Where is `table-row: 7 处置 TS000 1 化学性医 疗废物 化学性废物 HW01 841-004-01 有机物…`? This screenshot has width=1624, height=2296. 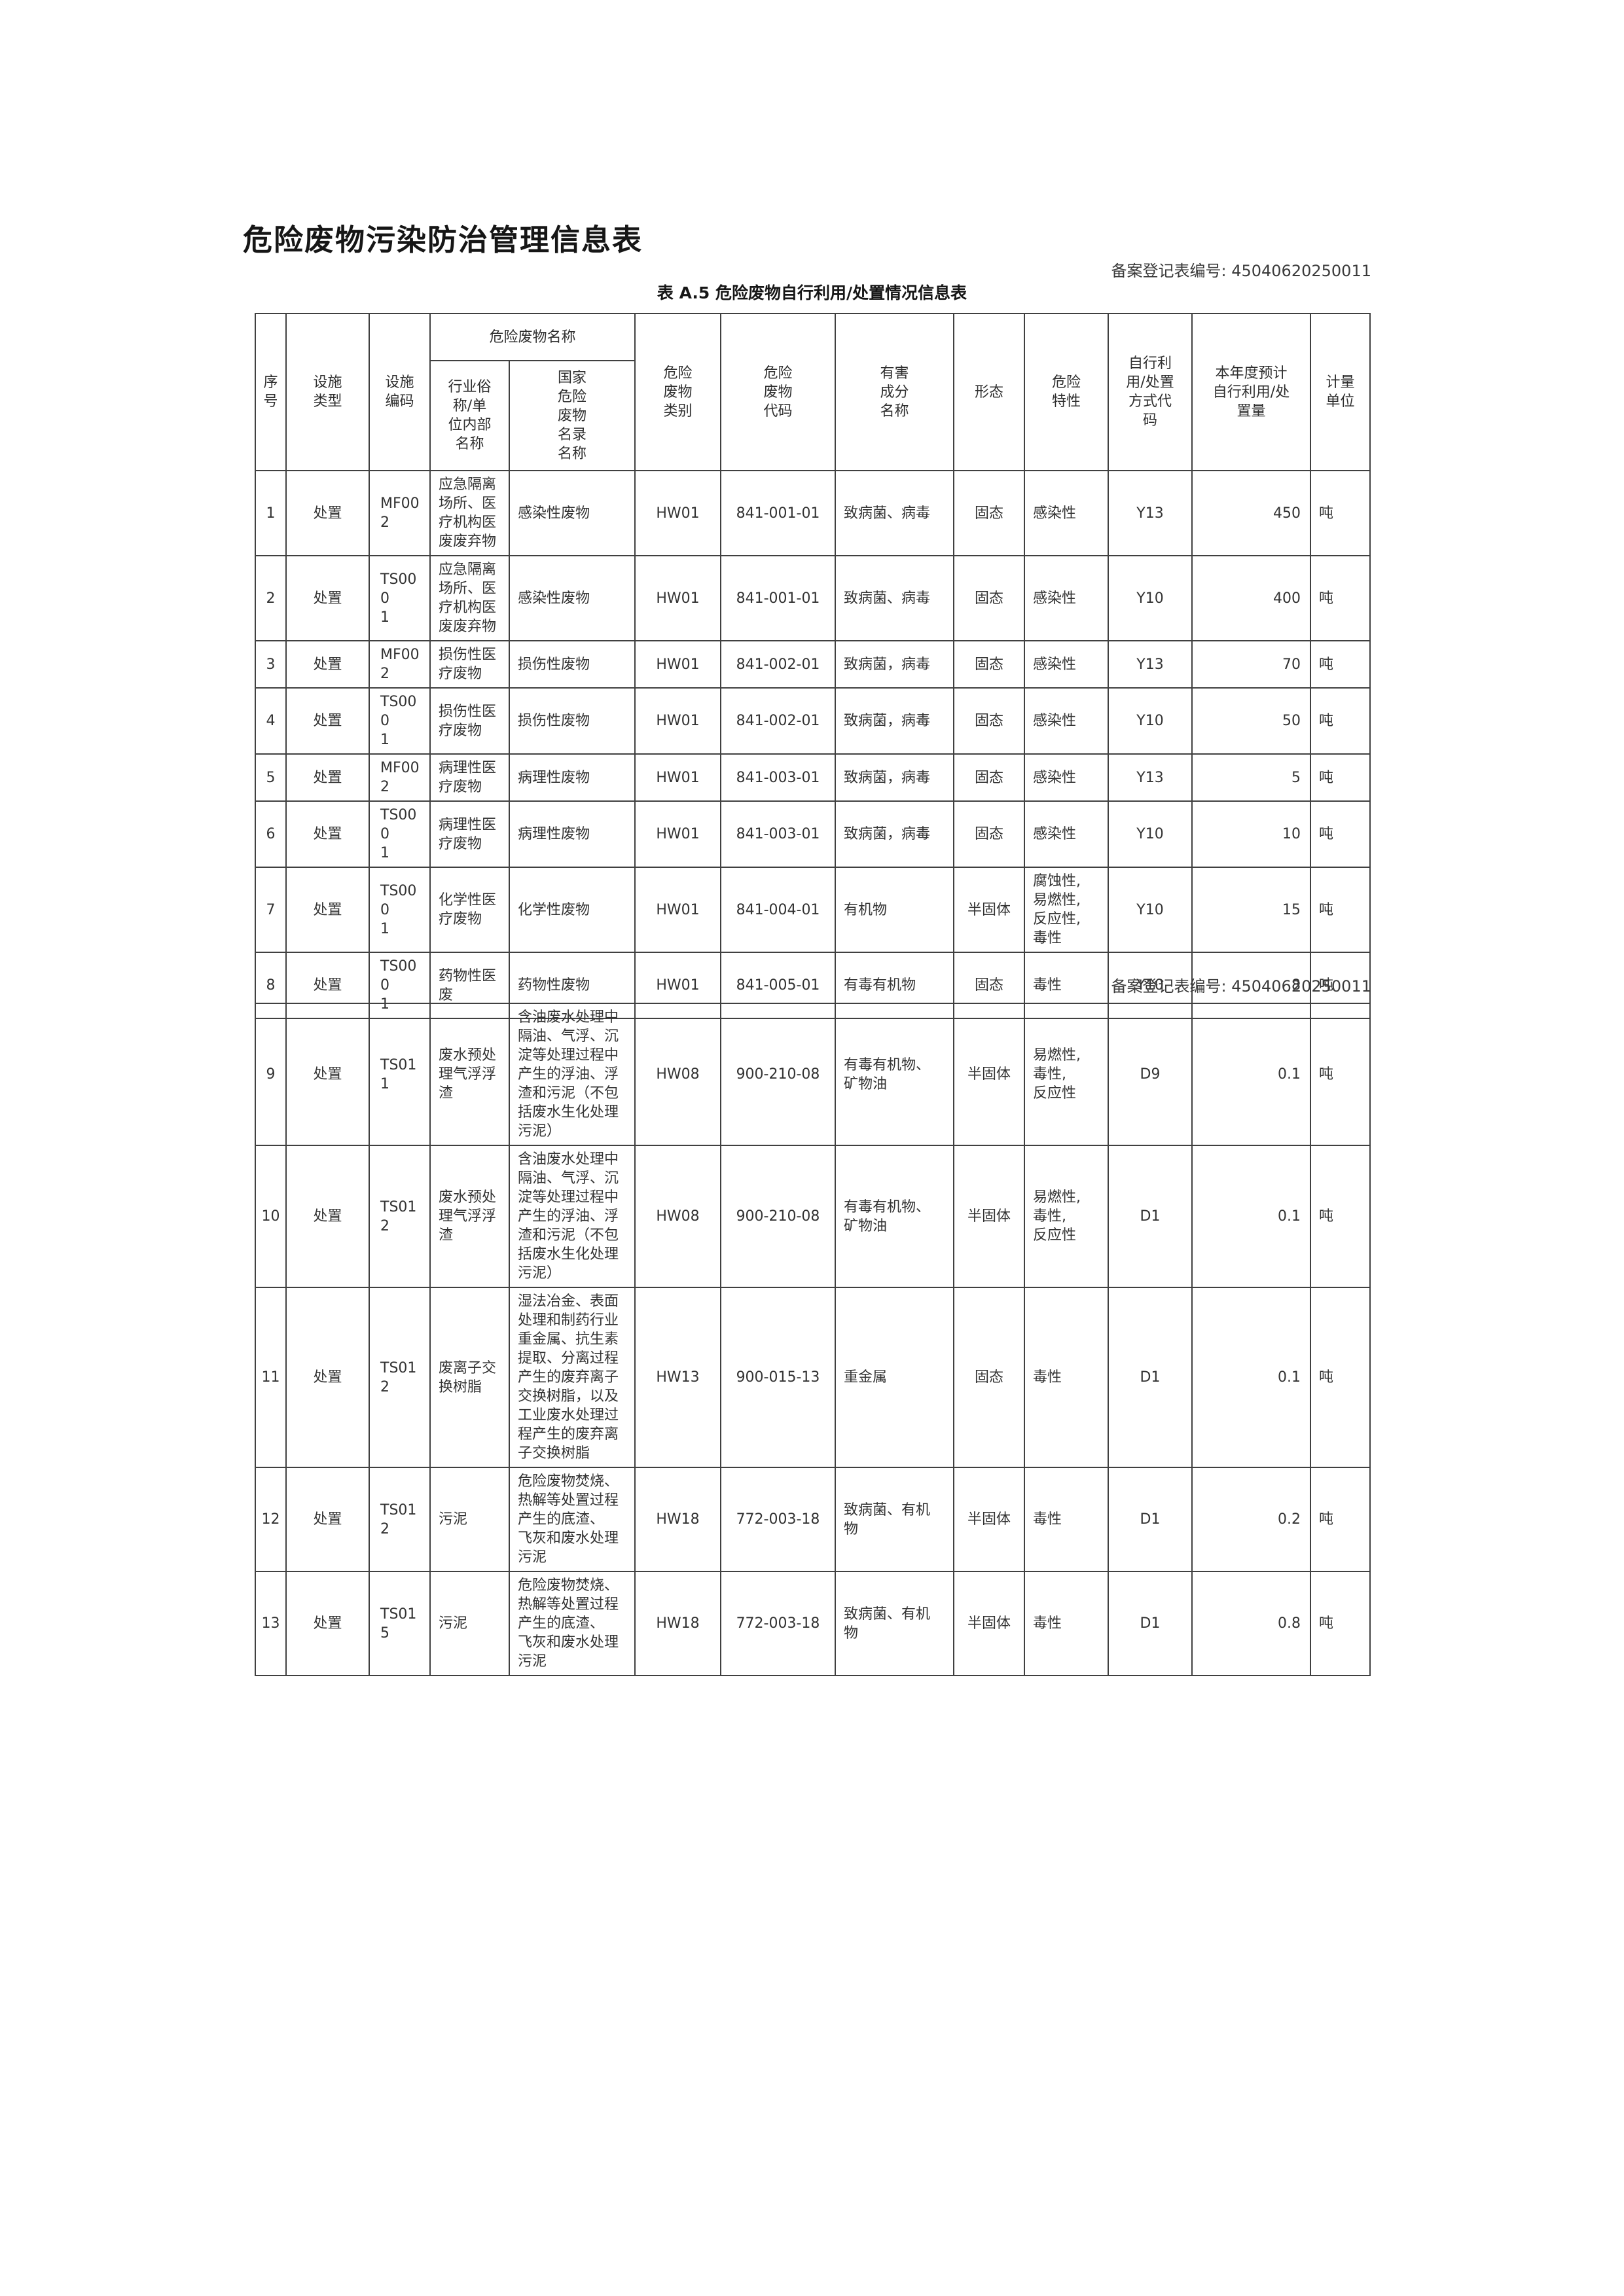
table-row: 7 处置 TS000 1 化学性医 疗废物 化学性废物 HW01 841-004-01 有机物… is located at coordinates (813, 910).